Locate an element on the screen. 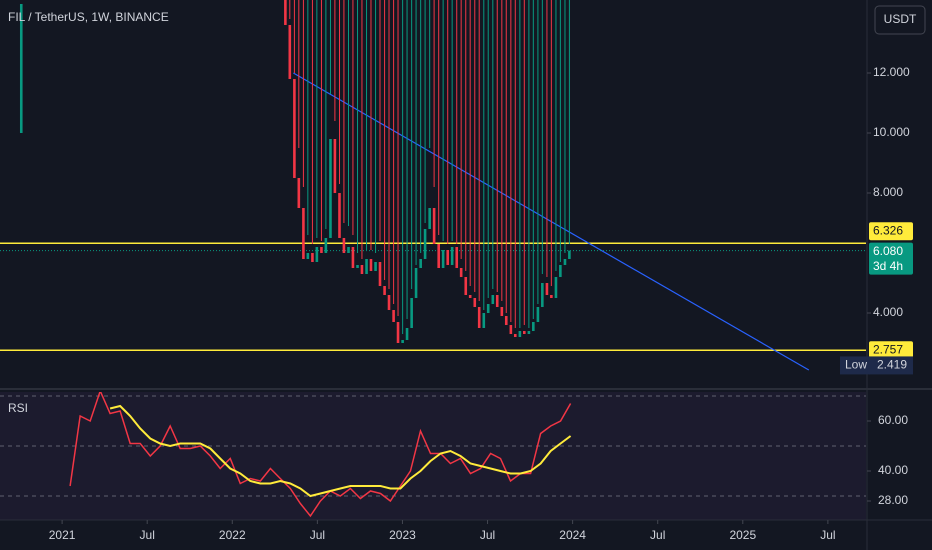 The image size is (932, 550). y-tick-label: 10.000 is located at coordinates (891, 132).